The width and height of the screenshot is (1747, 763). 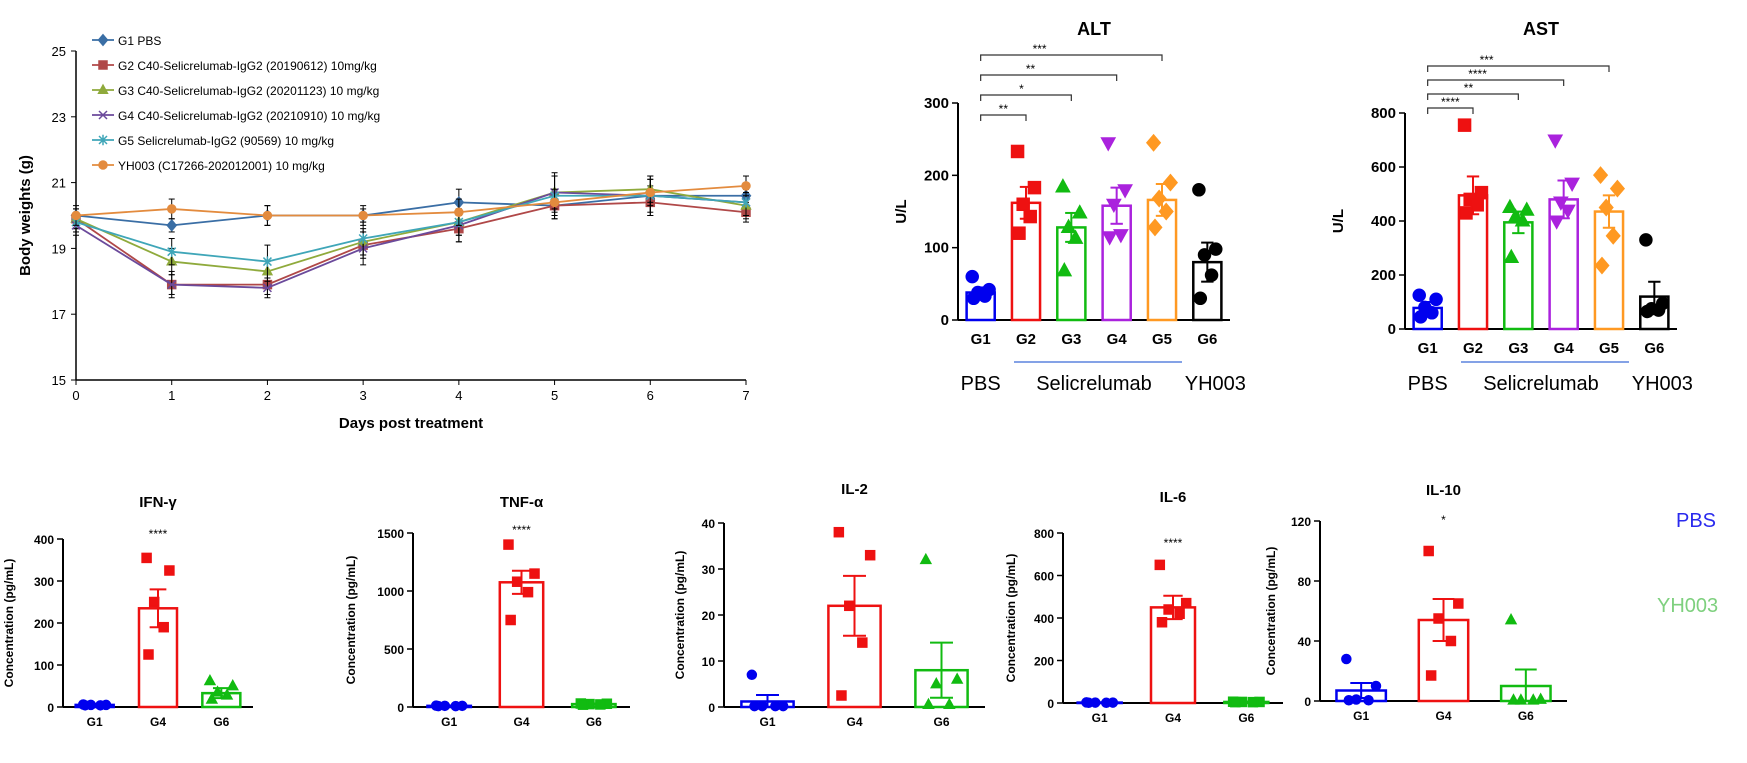 What do you see at coordinates (1215, 384) in the screenshot?
I see `group-label: YH003` at bounding box center [1215, 384].